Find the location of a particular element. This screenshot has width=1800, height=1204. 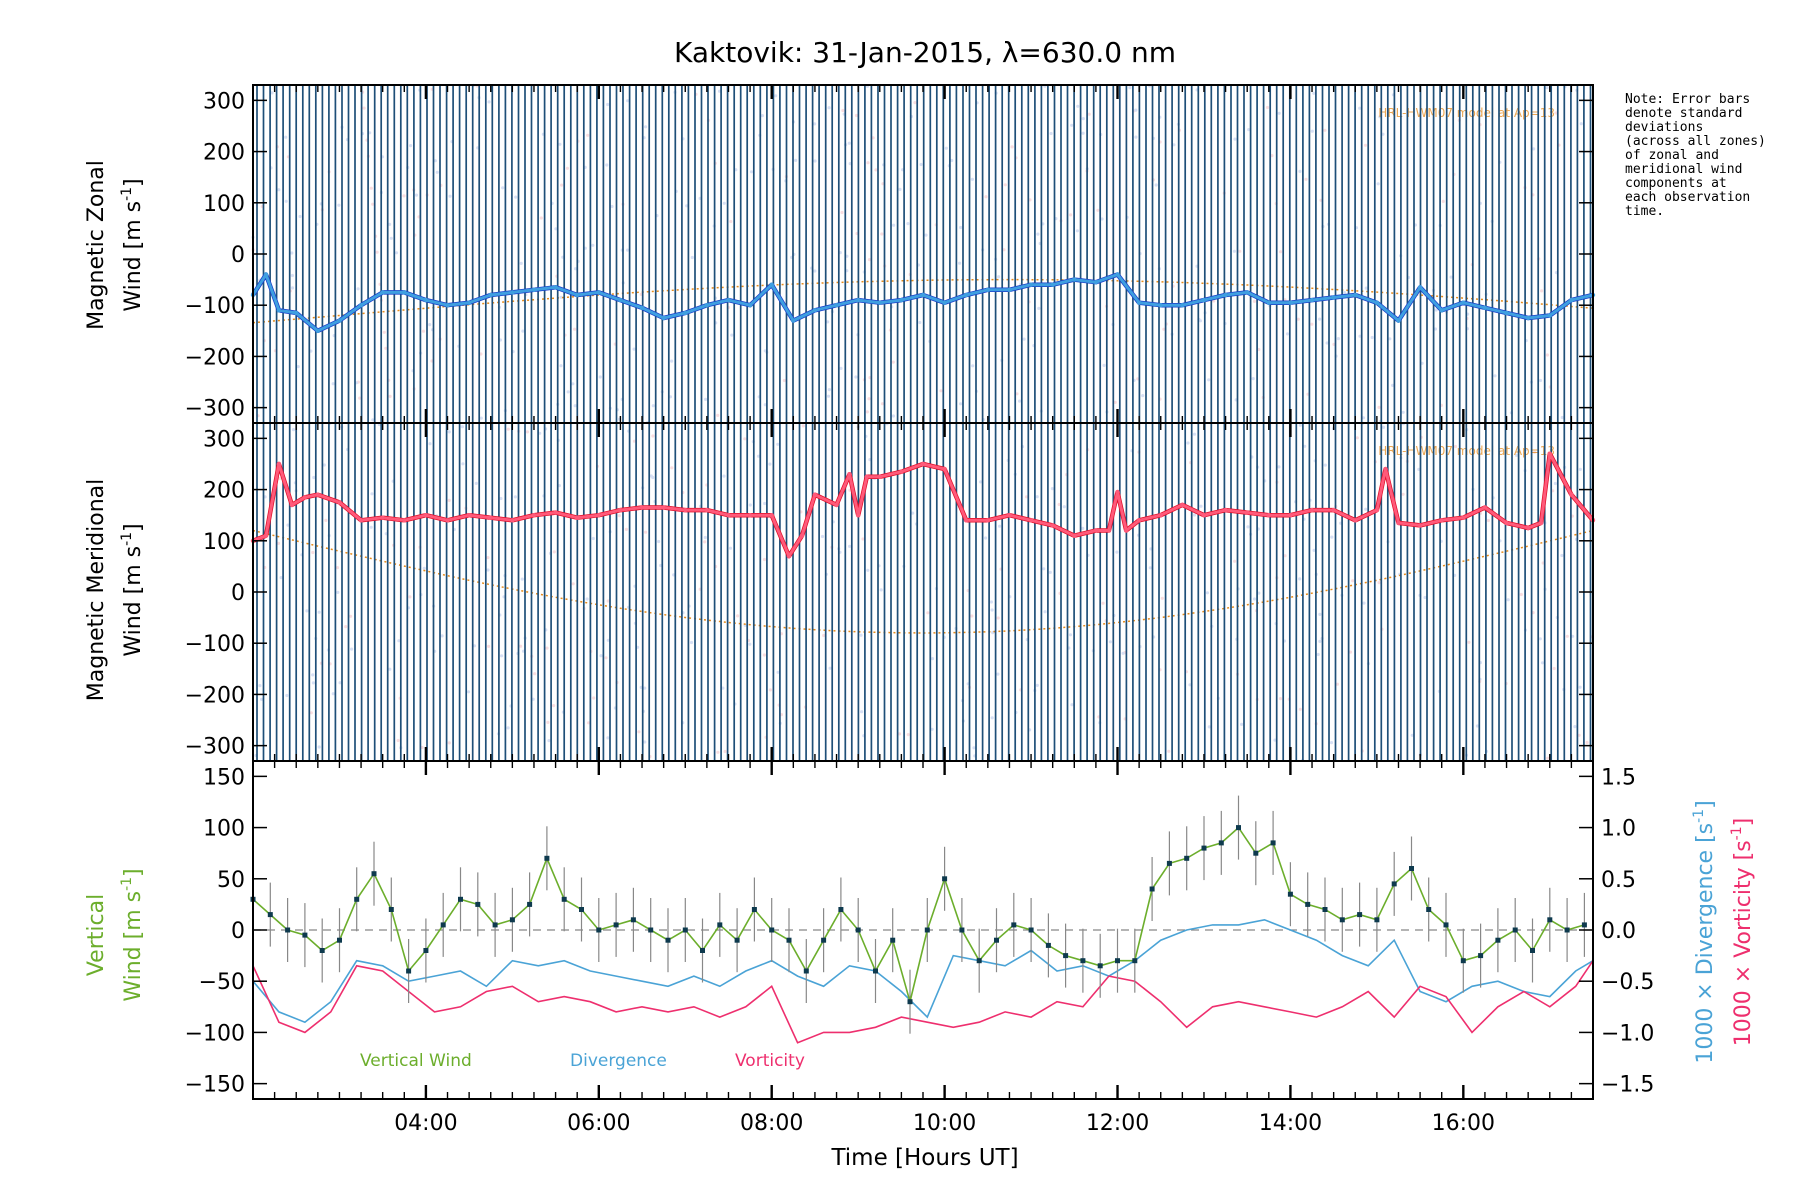

note-line: deviations is located at coordinates (1664, 127).